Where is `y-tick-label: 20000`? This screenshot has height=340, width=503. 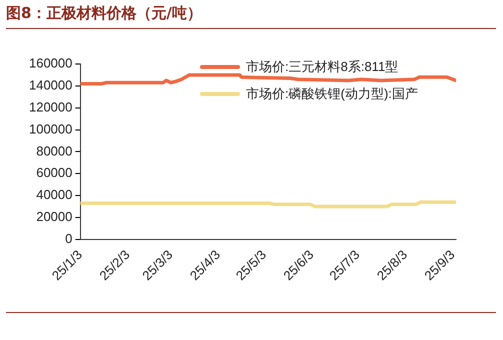
y-tick-label: 20000 is located at coordinates (54, 216).